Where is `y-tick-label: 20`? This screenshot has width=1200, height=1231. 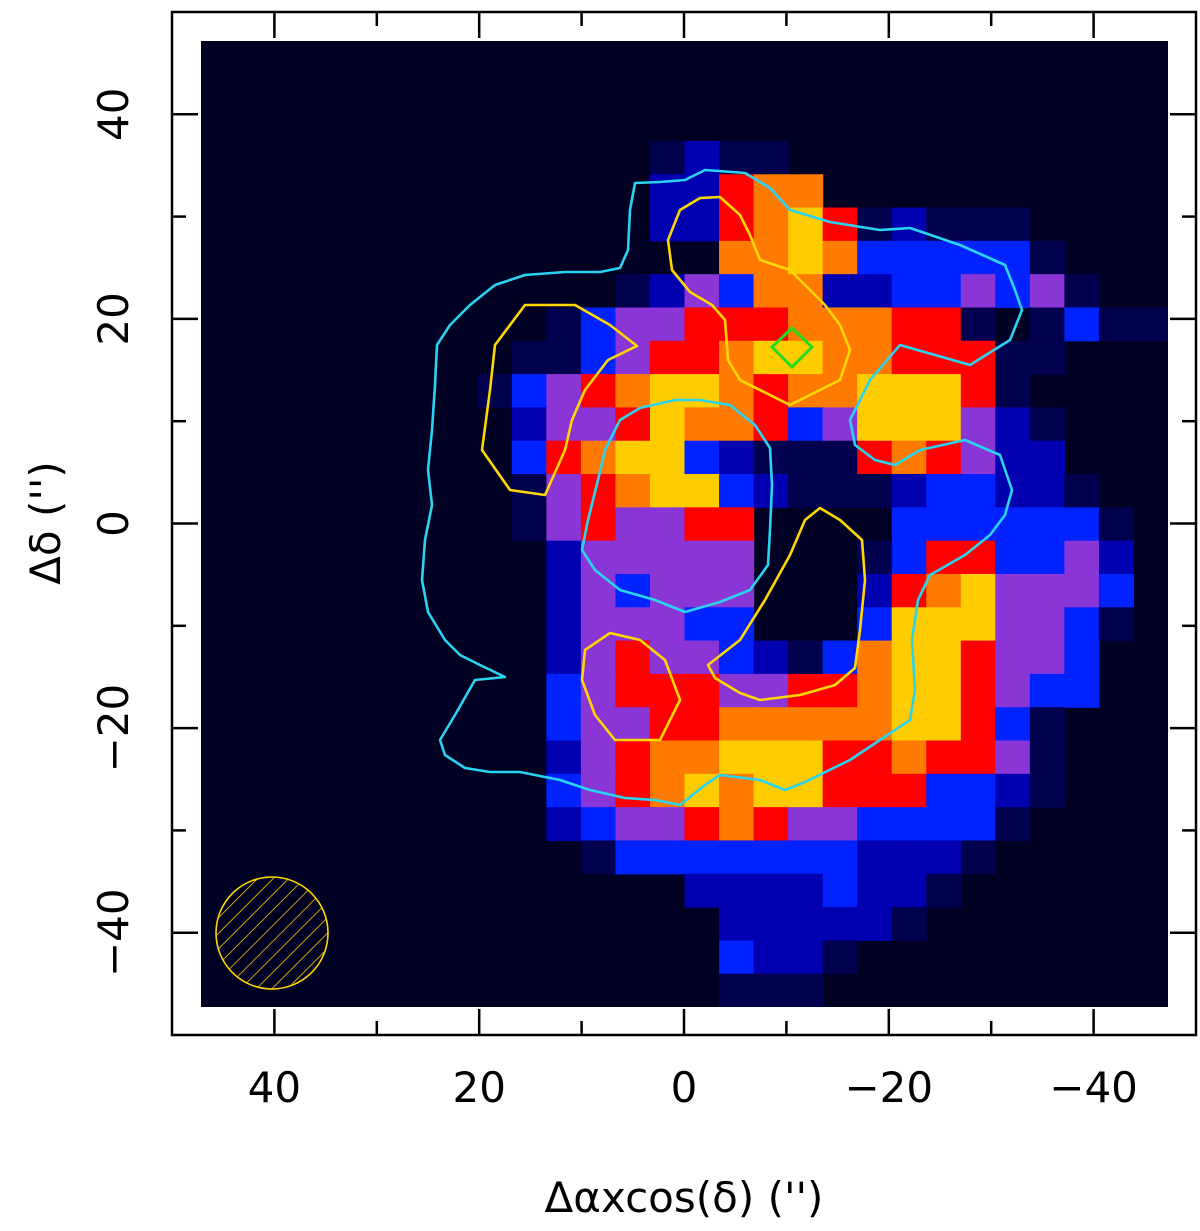
y-tick-label: 20 is located at coordinates (113, 318).